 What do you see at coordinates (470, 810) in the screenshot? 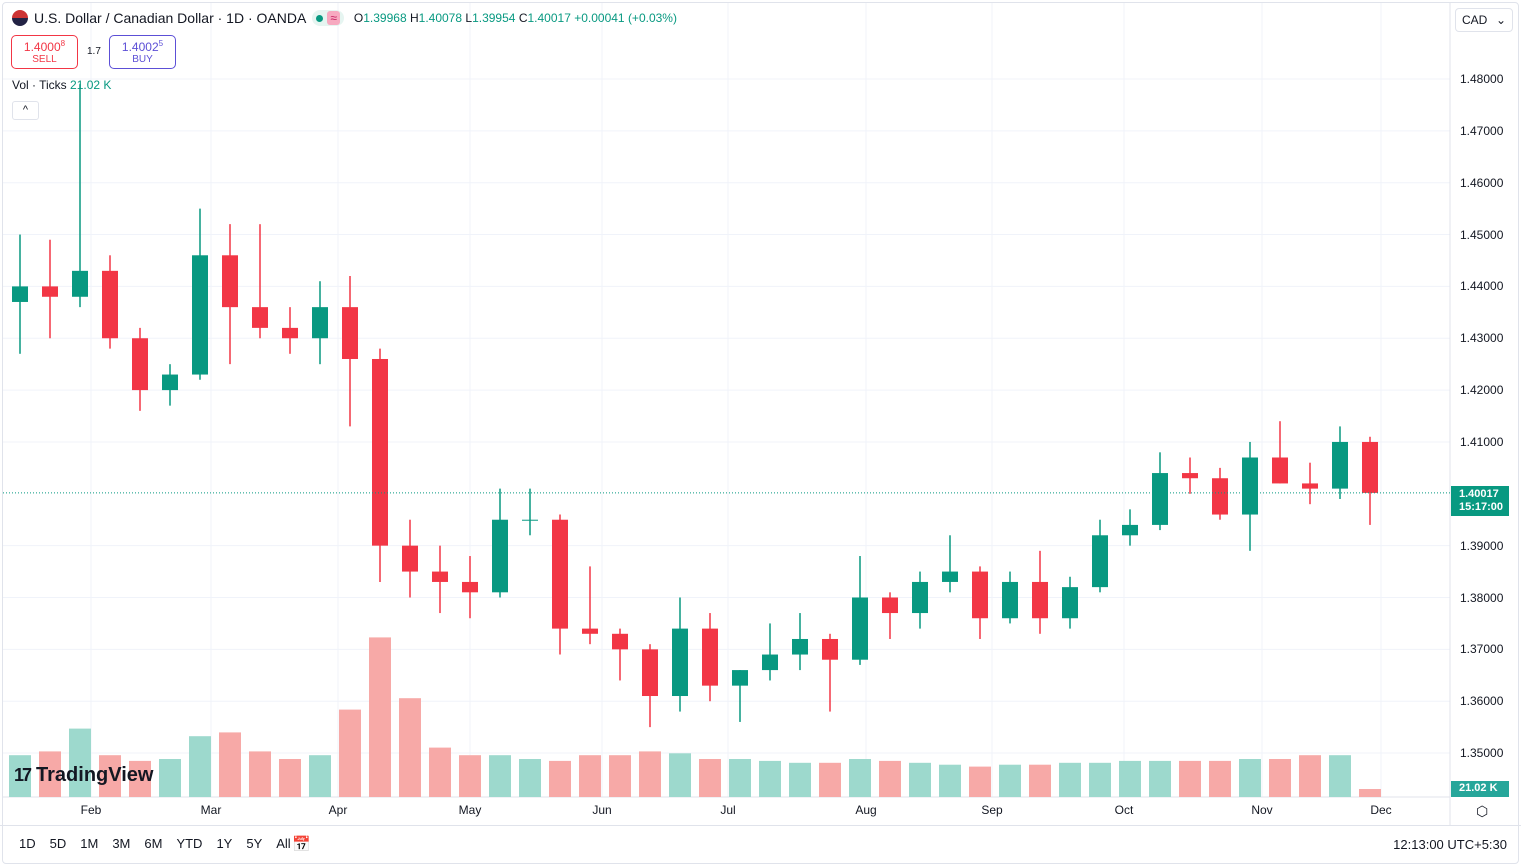
I see `time-tick: May` at bounding box center [470, 810].